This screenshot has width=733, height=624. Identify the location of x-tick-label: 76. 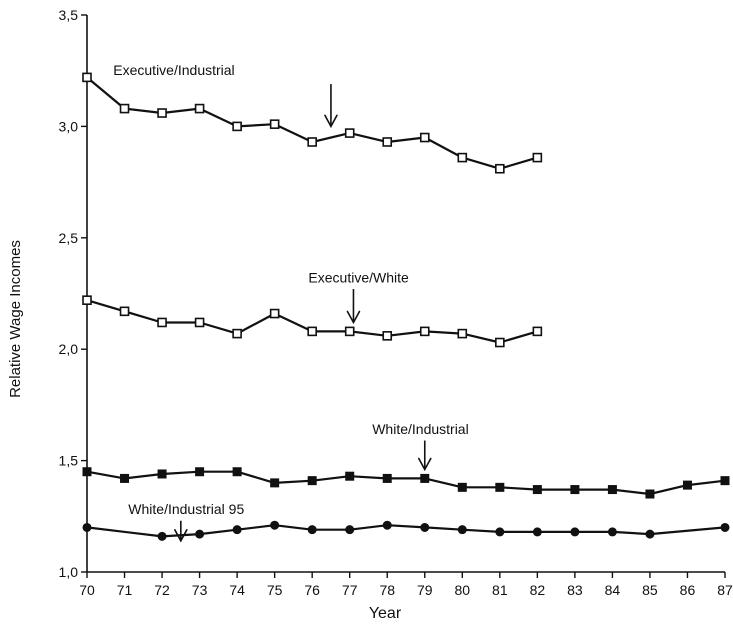
(312, 590).